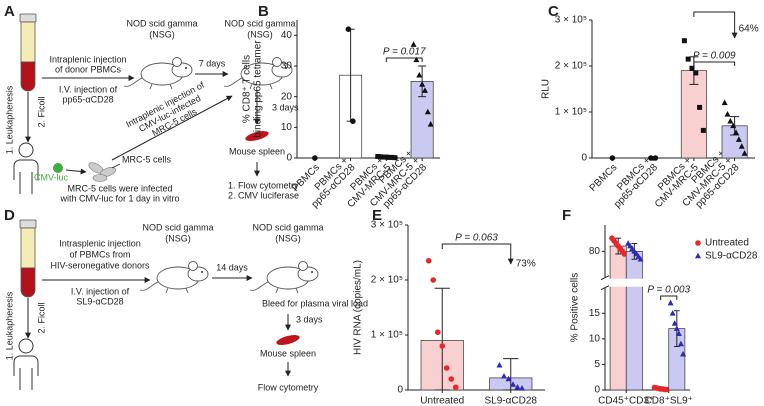  Describe the element at coordinates (477, 254) in the screenshot. I see `change-bracket` at that location.